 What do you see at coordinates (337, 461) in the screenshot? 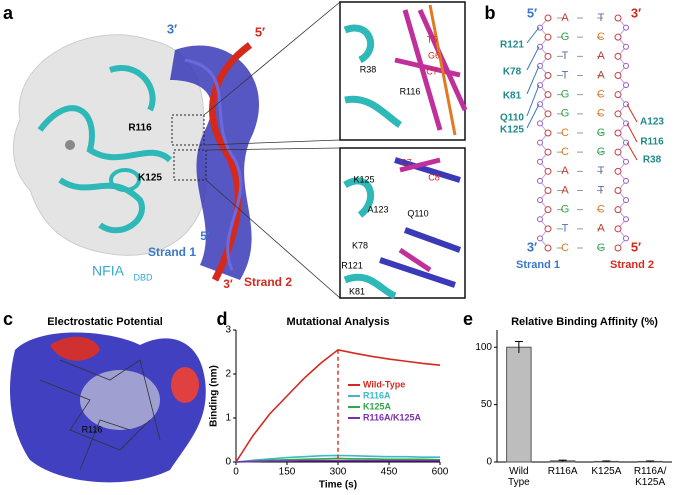
I see `data-line` at bounding box center [337, 461].